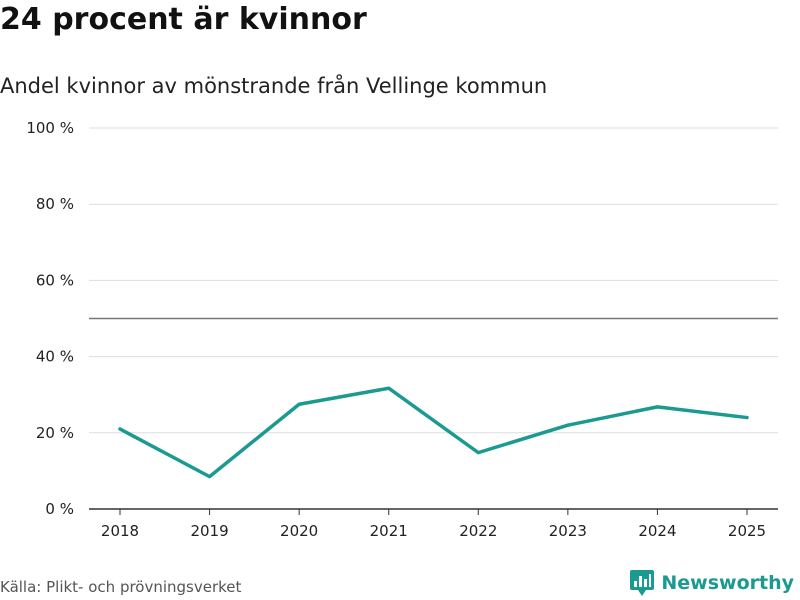 This screenshot has height=600, width=800. I want to click on x-tick-label: 2025, so click(747, 531).